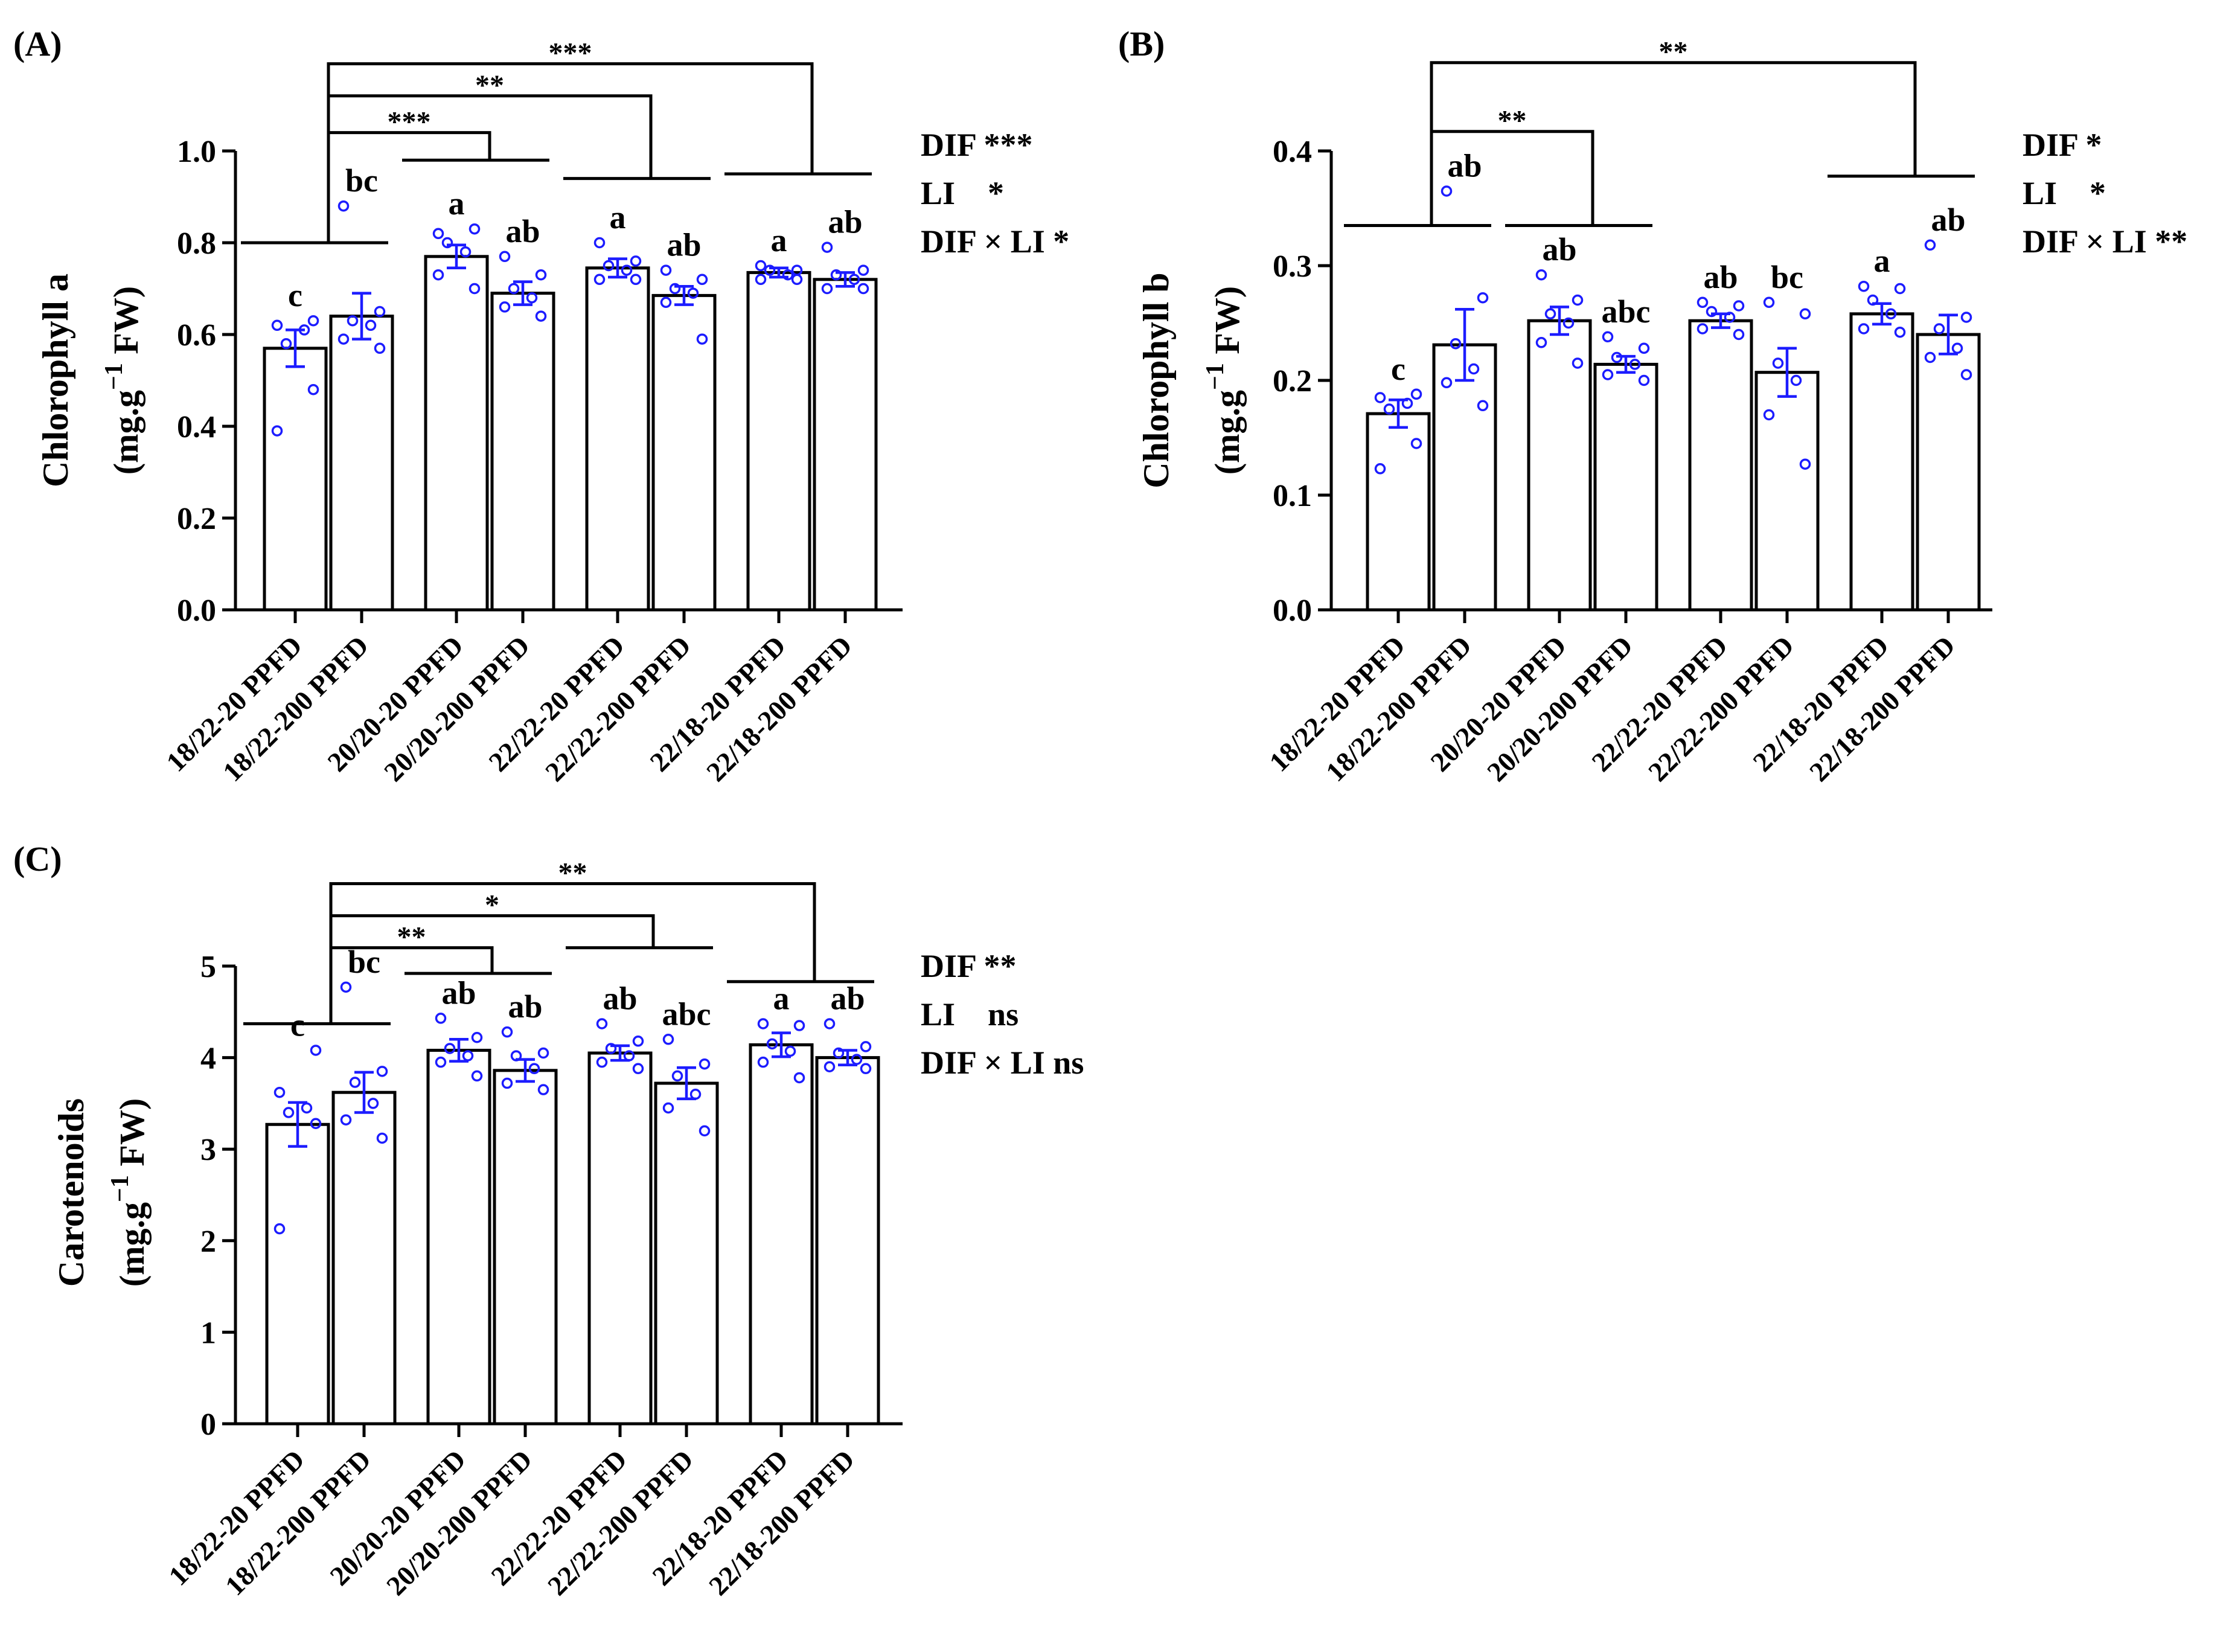 The height and width of the screenshot is (1652, 2229). What do you see at coordinates (572, 953) in the screenshot?
I see `comparison-bracket-c` at bounding box center [572, 953].